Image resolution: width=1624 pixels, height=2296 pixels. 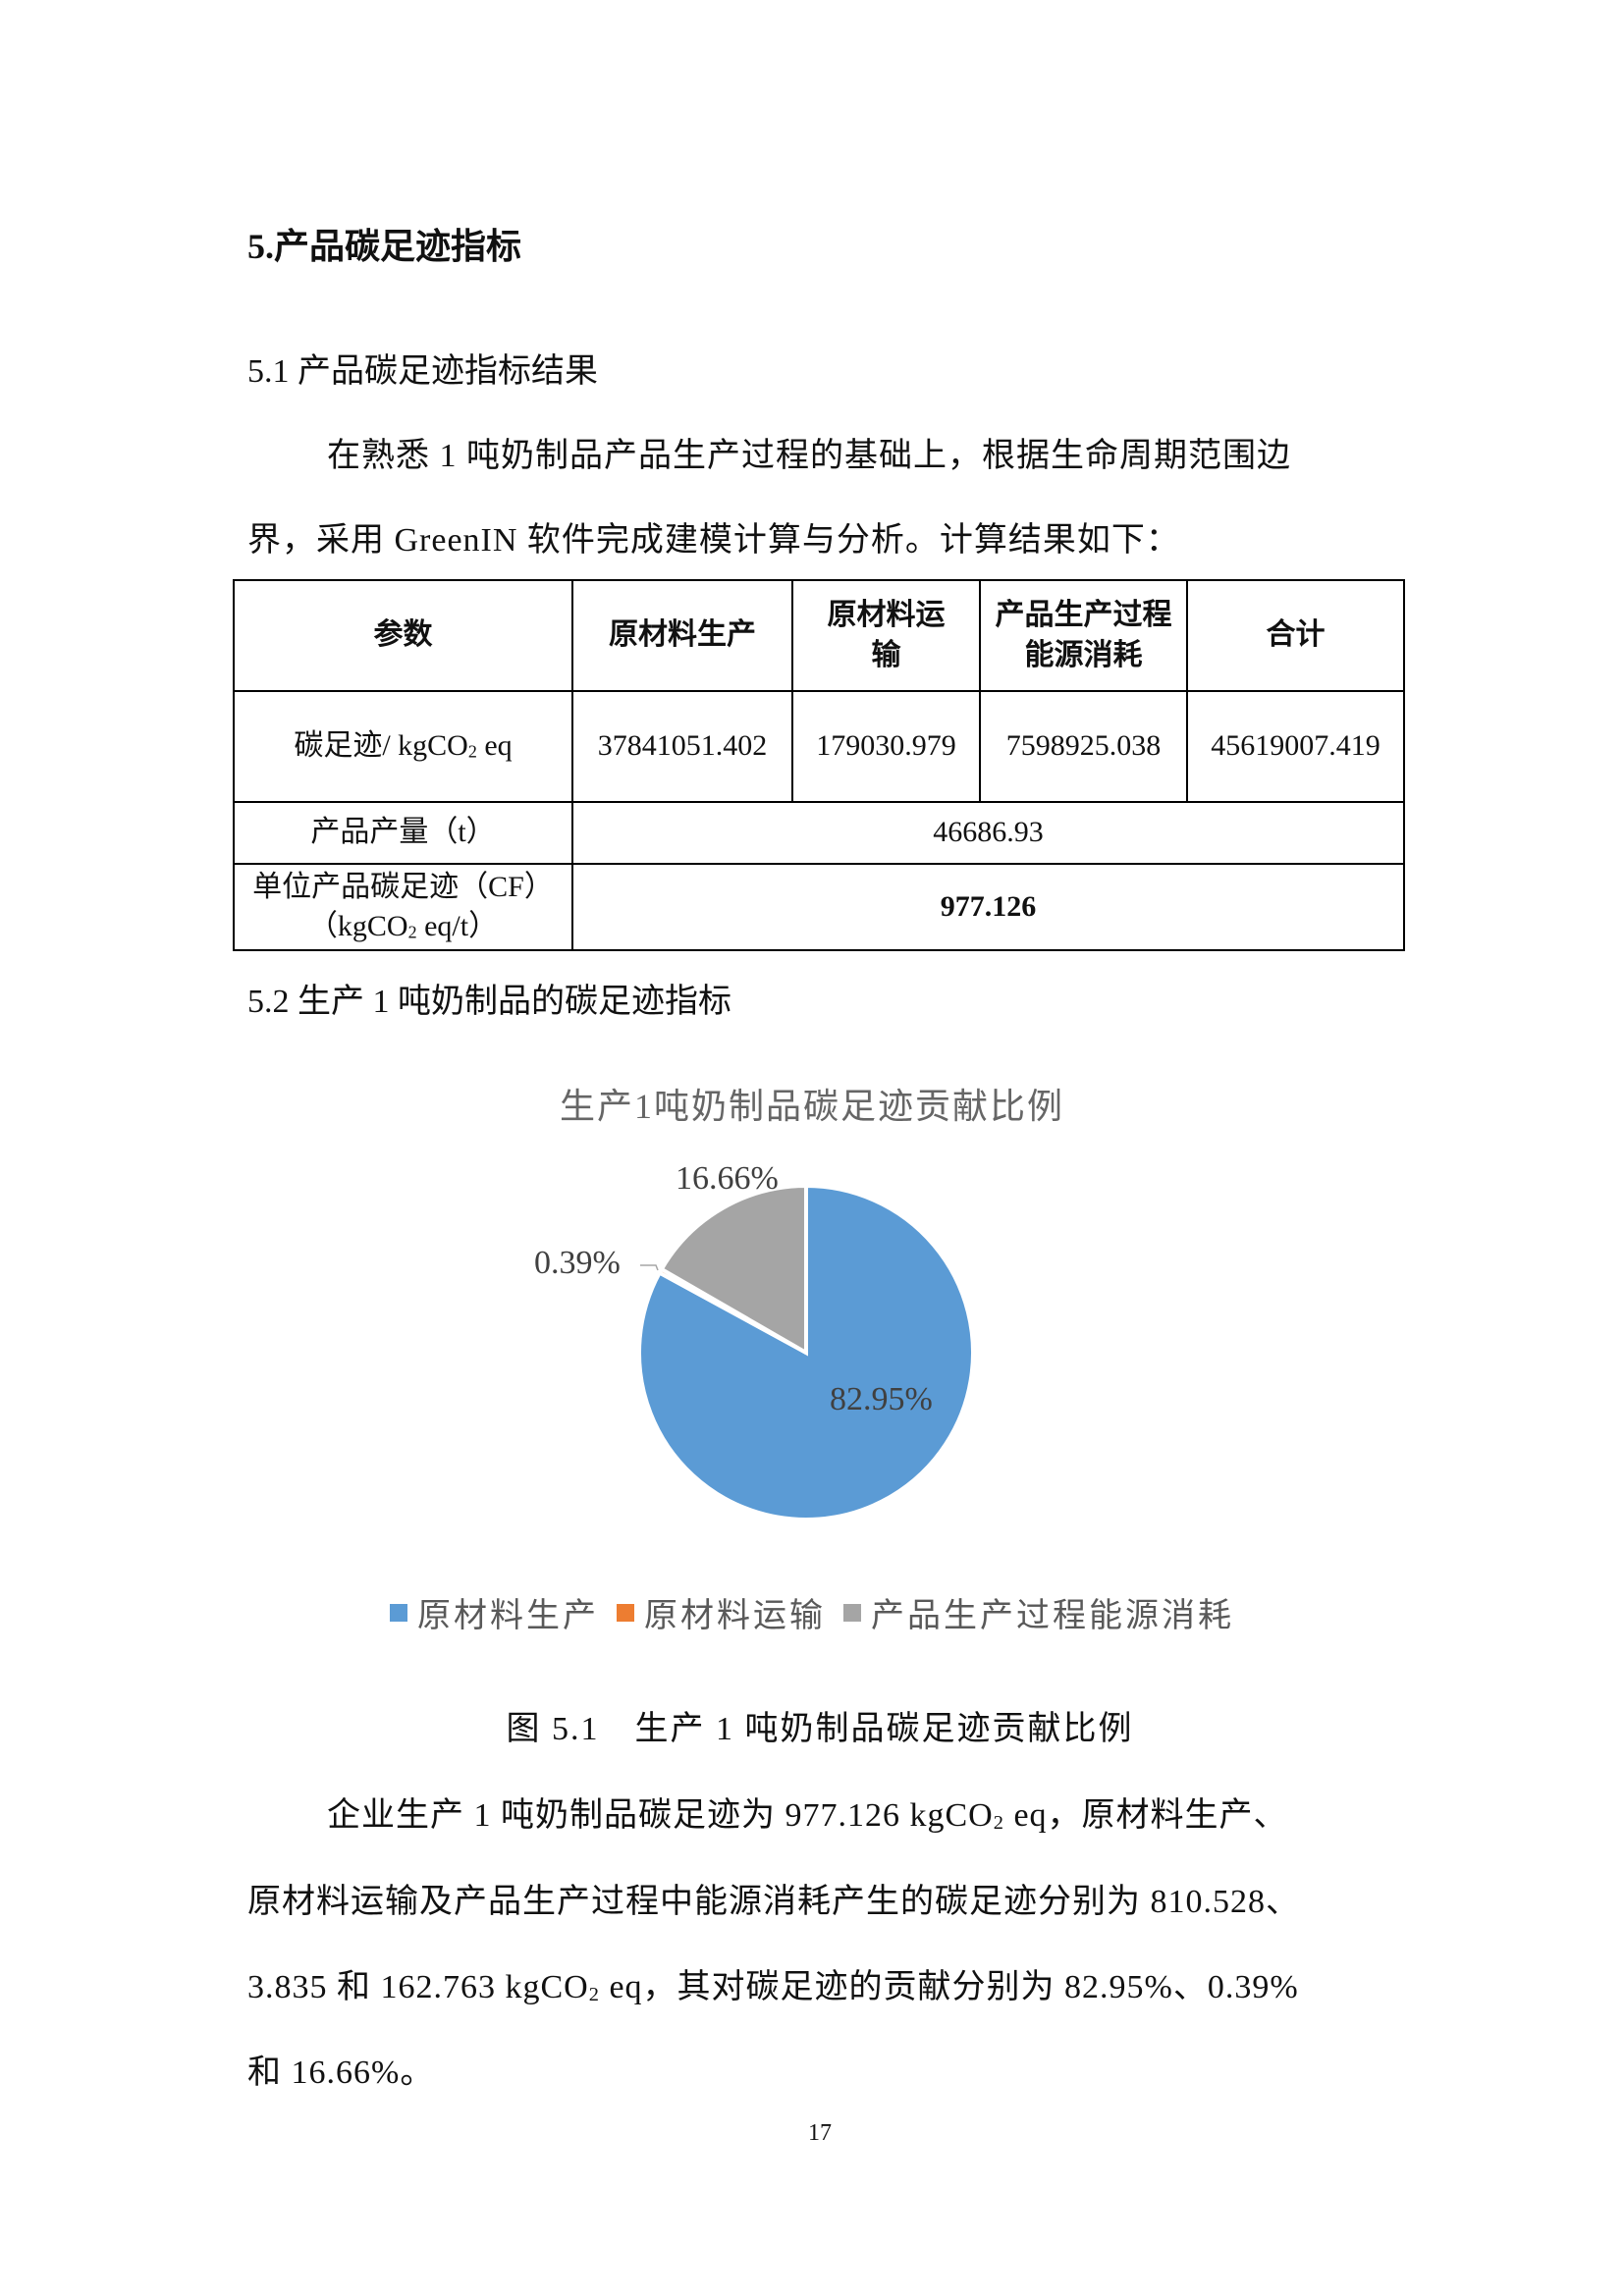 I want to click on page-number: 17, so click(x=820, y=2133).